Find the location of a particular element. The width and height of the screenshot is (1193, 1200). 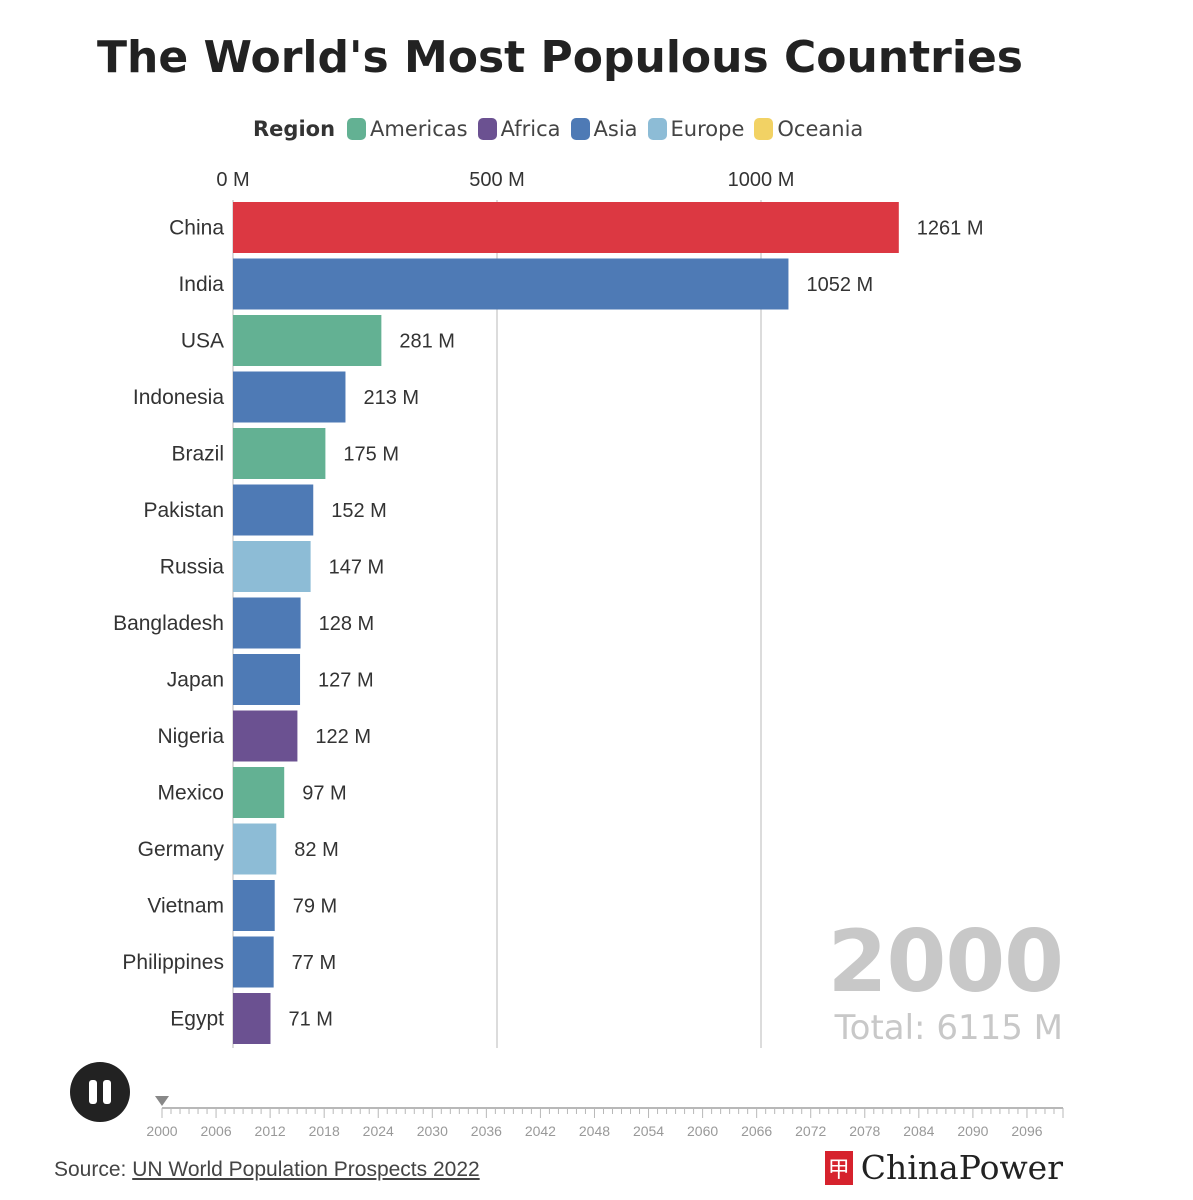

category-label-indonesia: Indonesia is located at coordinates (178, 397).